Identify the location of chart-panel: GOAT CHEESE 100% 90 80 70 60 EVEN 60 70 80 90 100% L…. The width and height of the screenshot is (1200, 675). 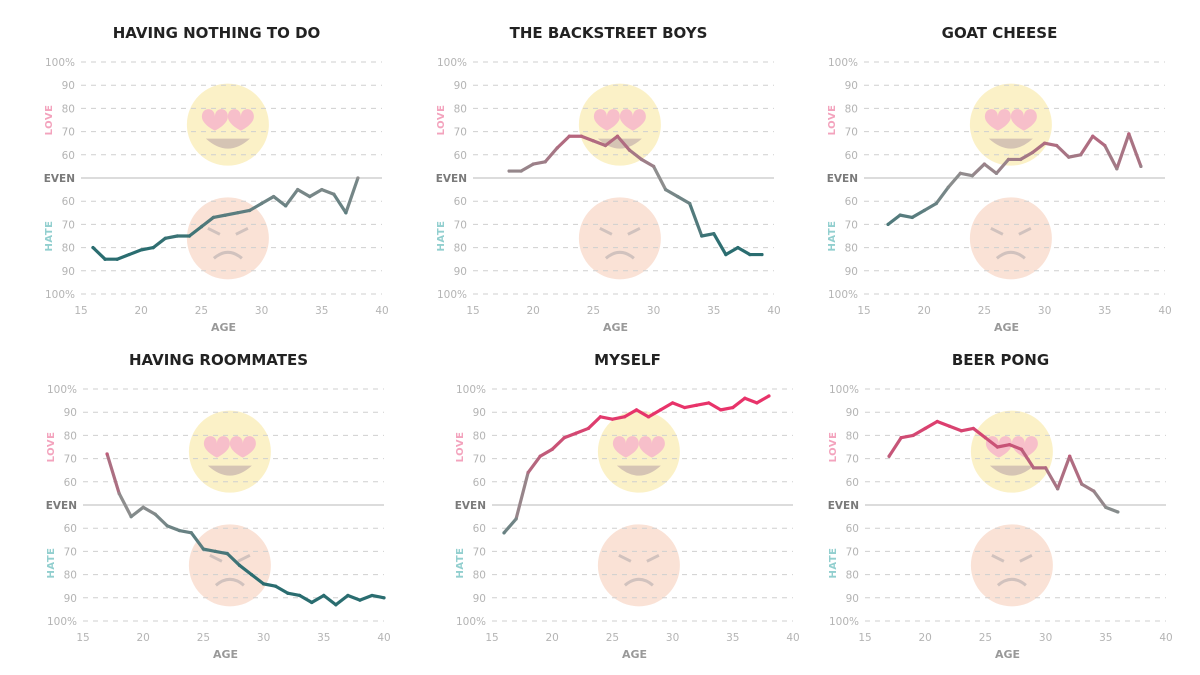
(999, 179).